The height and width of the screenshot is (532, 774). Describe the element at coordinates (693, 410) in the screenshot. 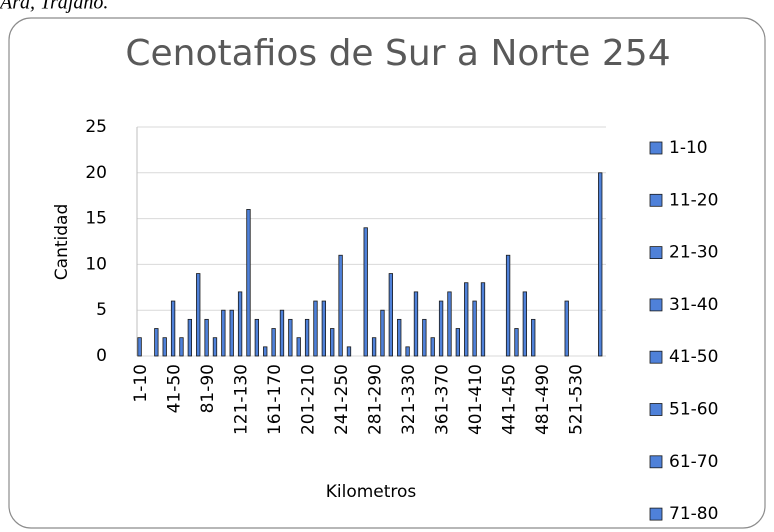

I see `legend-label: 51-60` at that location.